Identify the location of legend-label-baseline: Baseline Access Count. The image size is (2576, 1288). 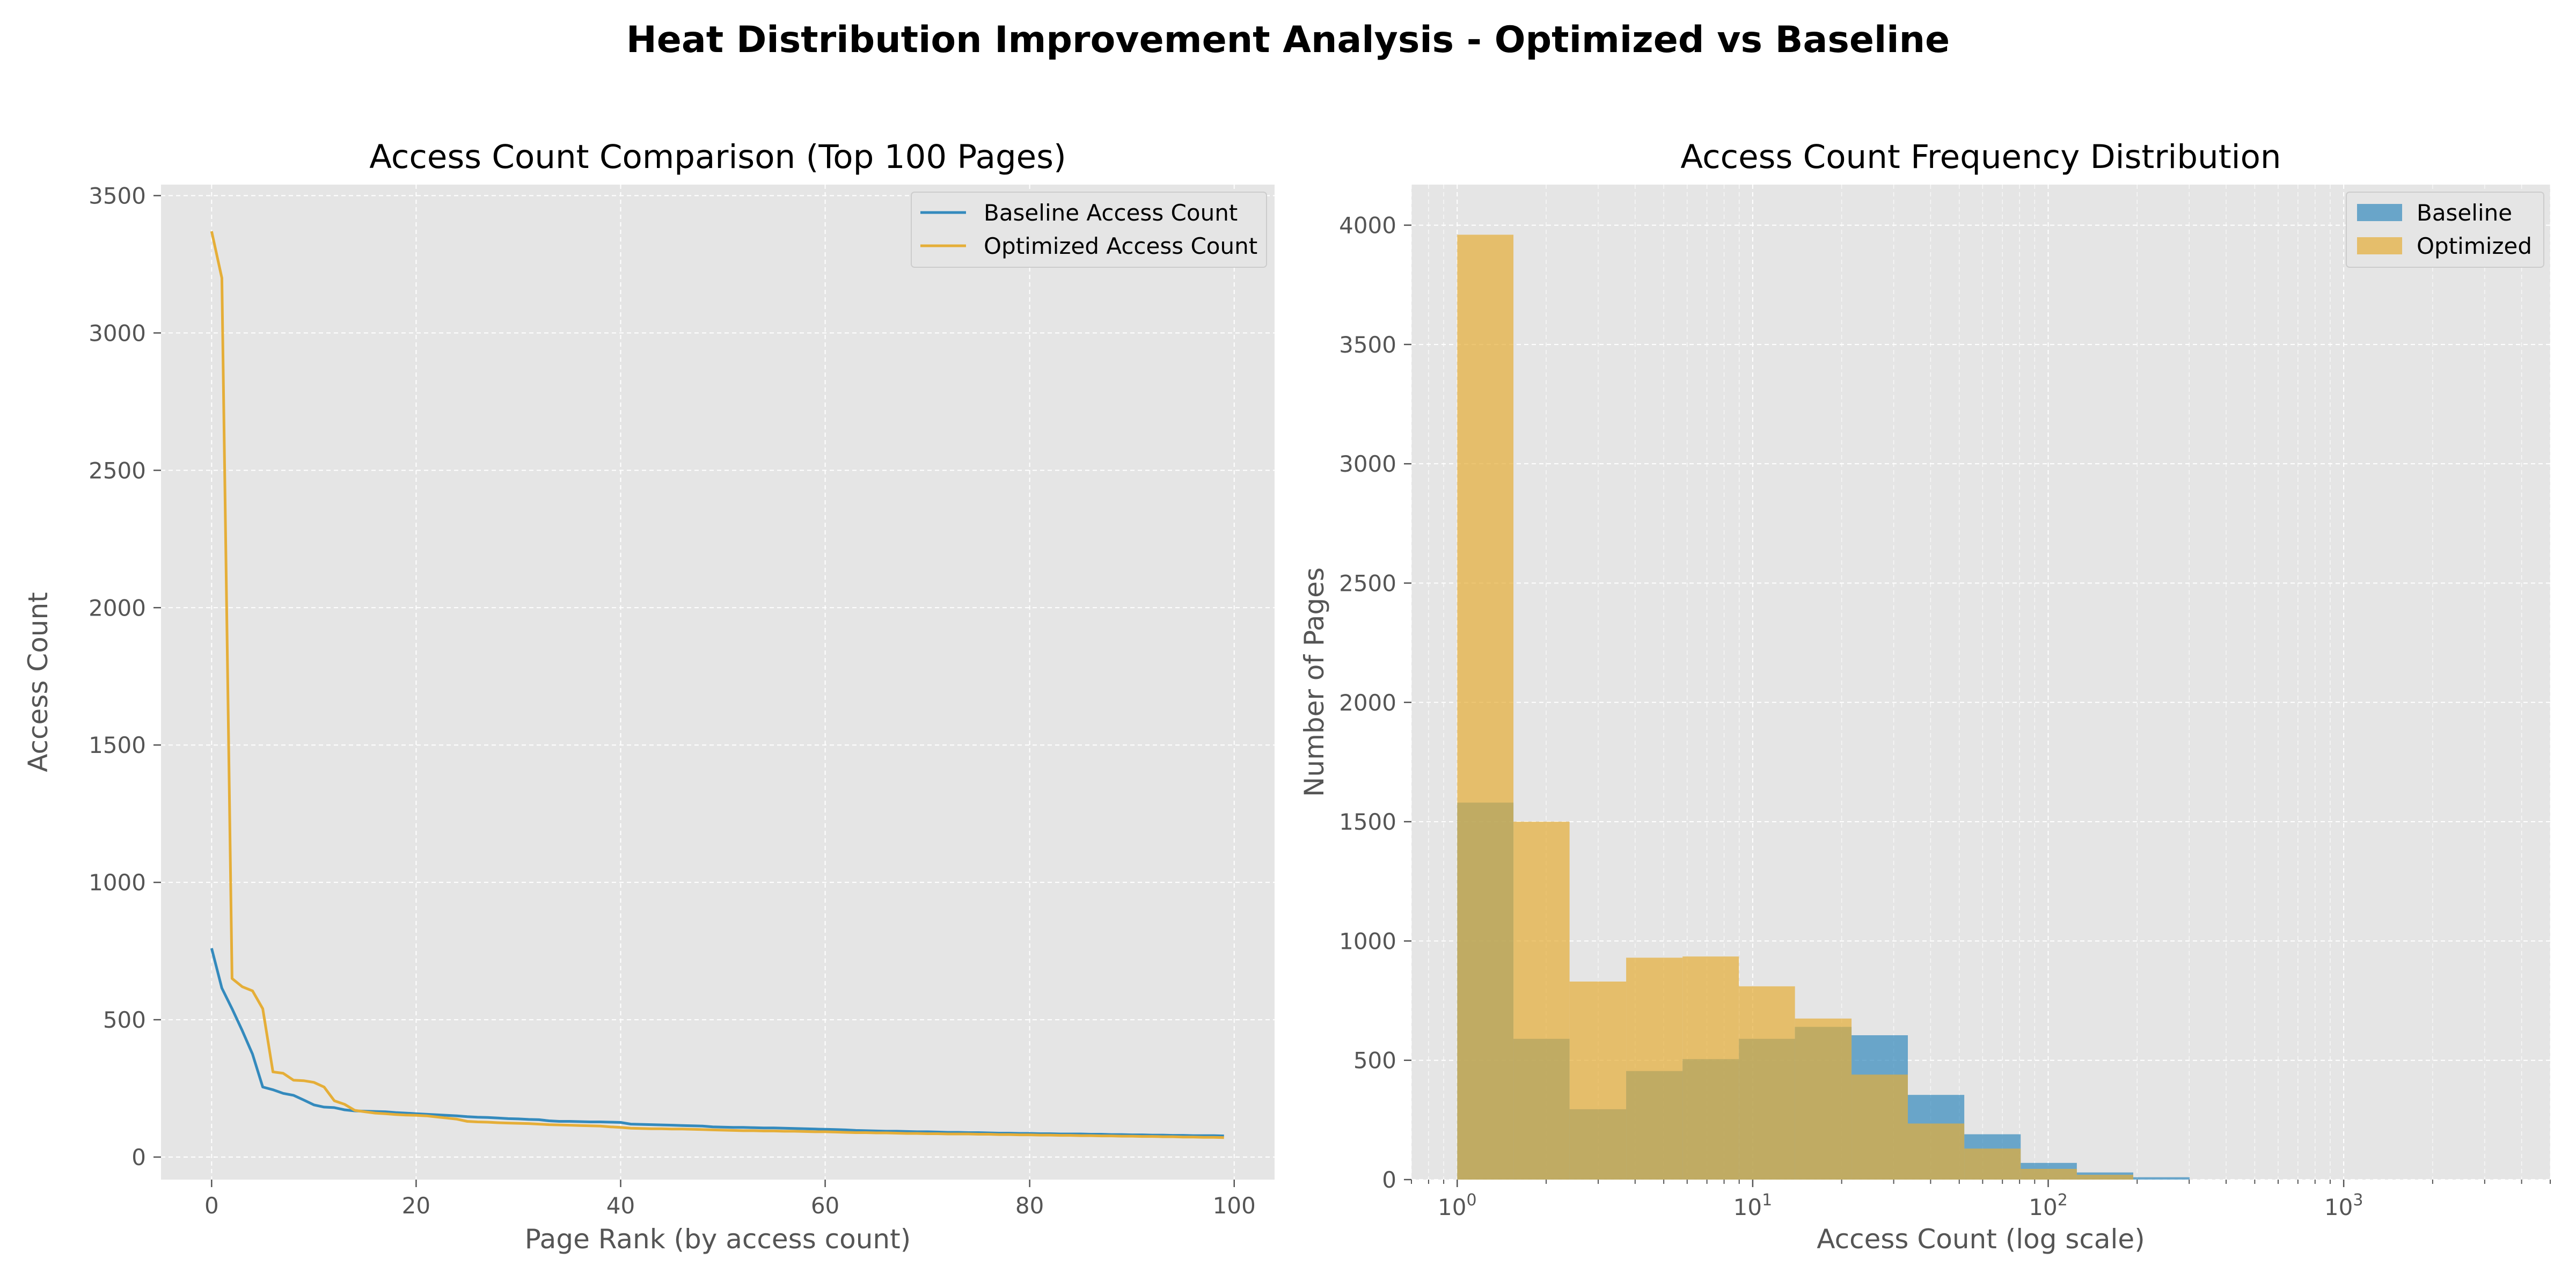
(1111, 213).